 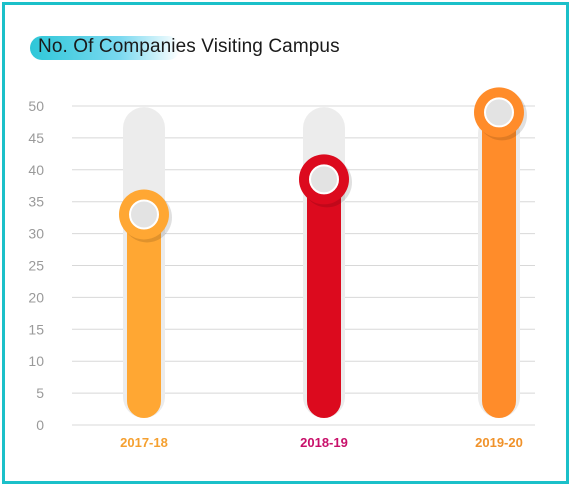 I want to click on x-axis-labels: 2017-18 2018-19 2019-20, so click(x=321, y=442).